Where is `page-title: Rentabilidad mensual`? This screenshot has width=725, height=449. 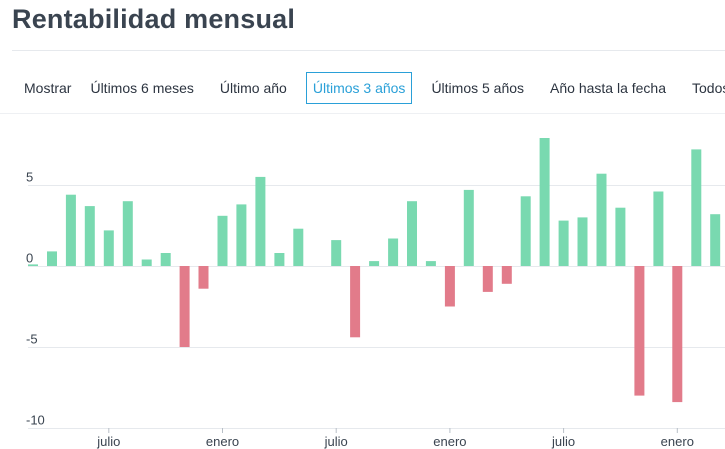 page-title: Rentabilidad mensual is located at coordinates (154, 19).